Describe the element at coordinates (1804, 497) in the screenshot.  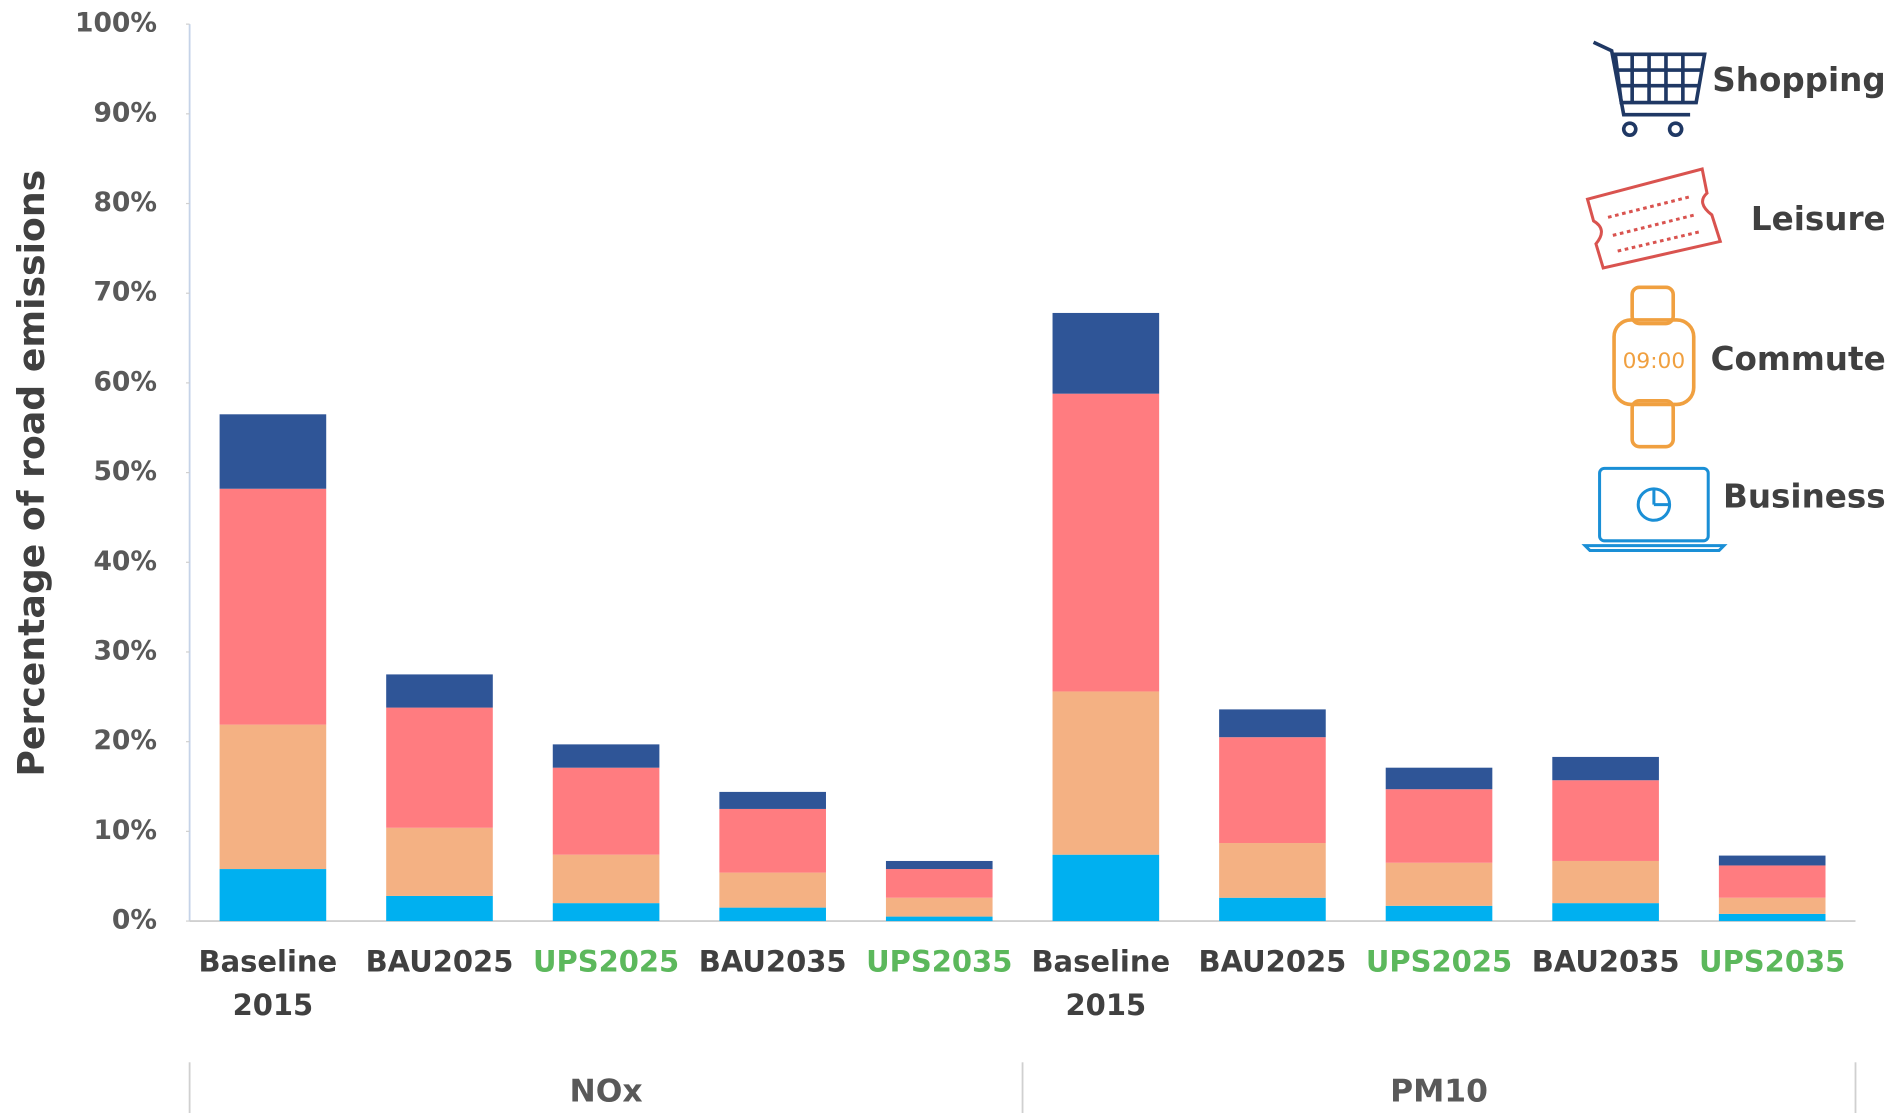
I see `legend-label: Business` at that location.